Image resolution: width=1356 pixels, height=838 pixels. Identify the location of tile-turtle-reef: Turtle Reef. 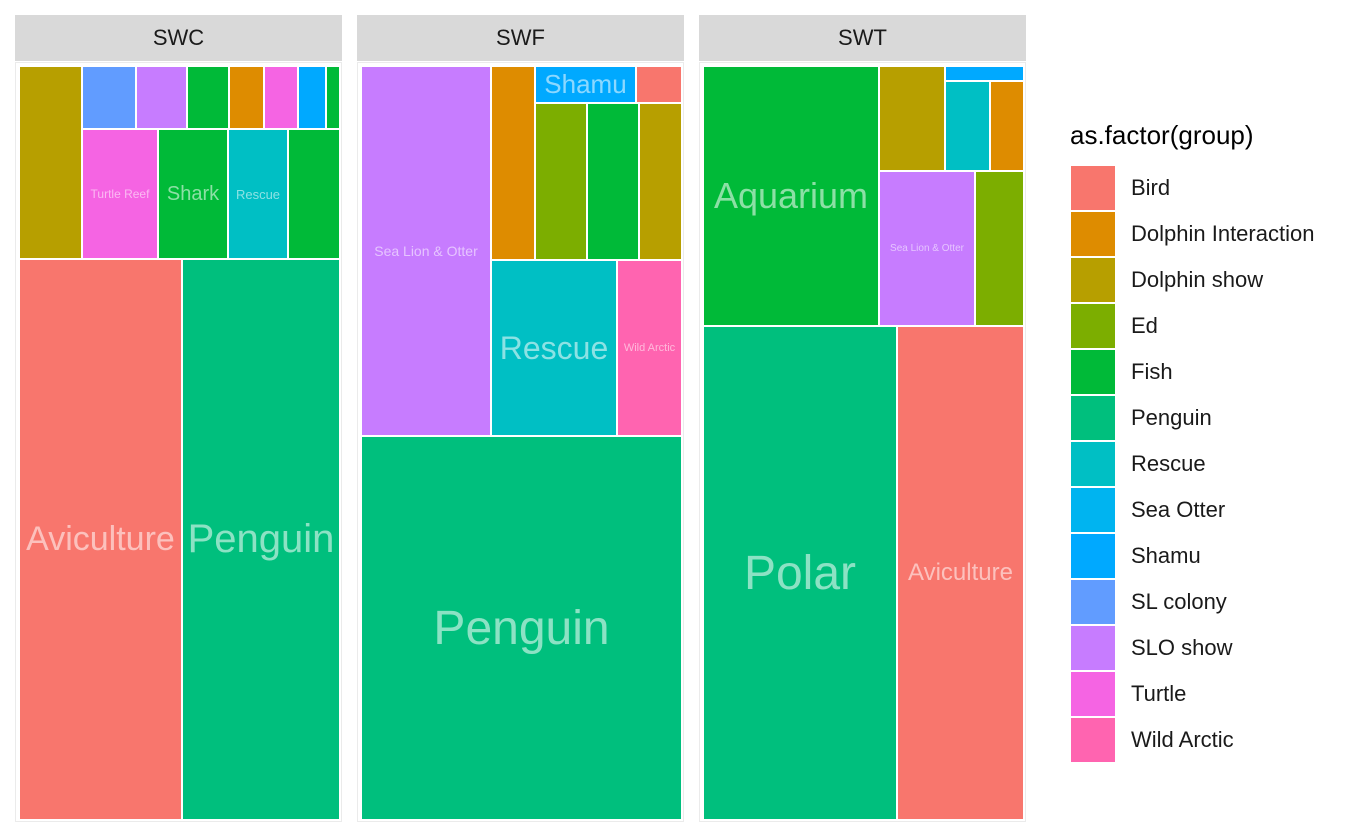
(120, 194).